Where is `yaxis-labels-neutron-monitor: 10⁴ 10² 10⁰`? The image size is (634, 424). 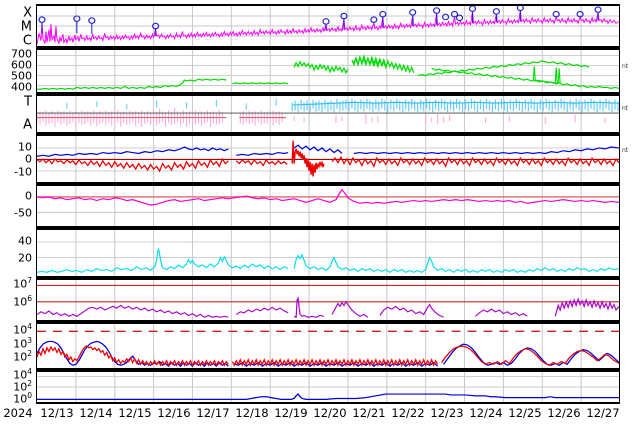
yaxis-labels-neutron-monitor: 10⁴ 10² 10⁰ is located at coordinates (17, 387).